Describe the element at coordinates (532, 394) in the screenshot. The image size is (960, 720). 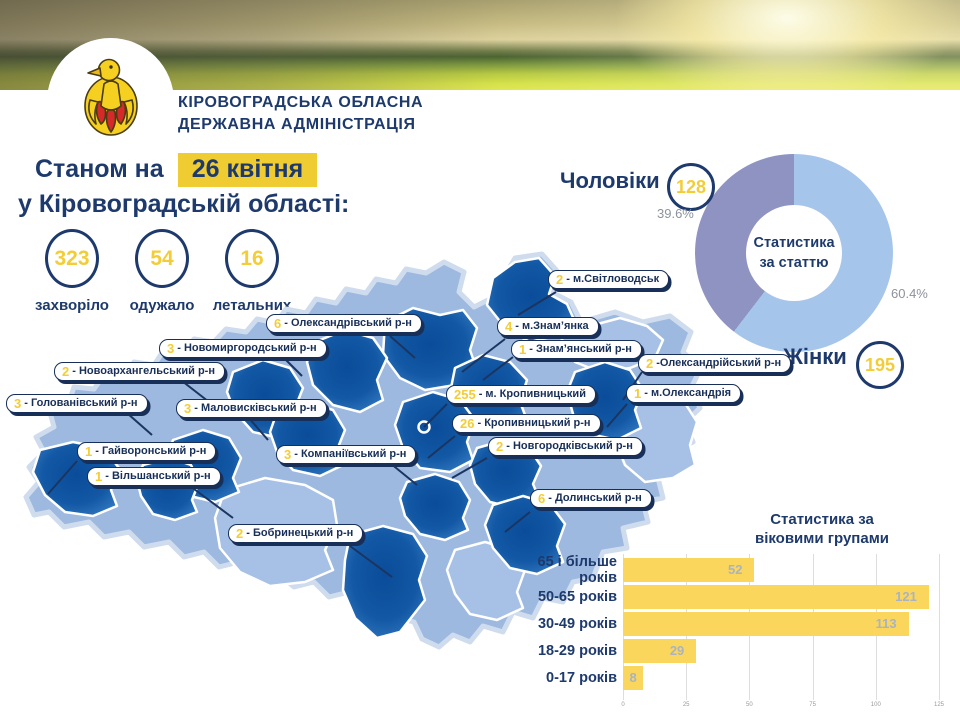
I see `district-name: - м. Кропивницький` at that location.